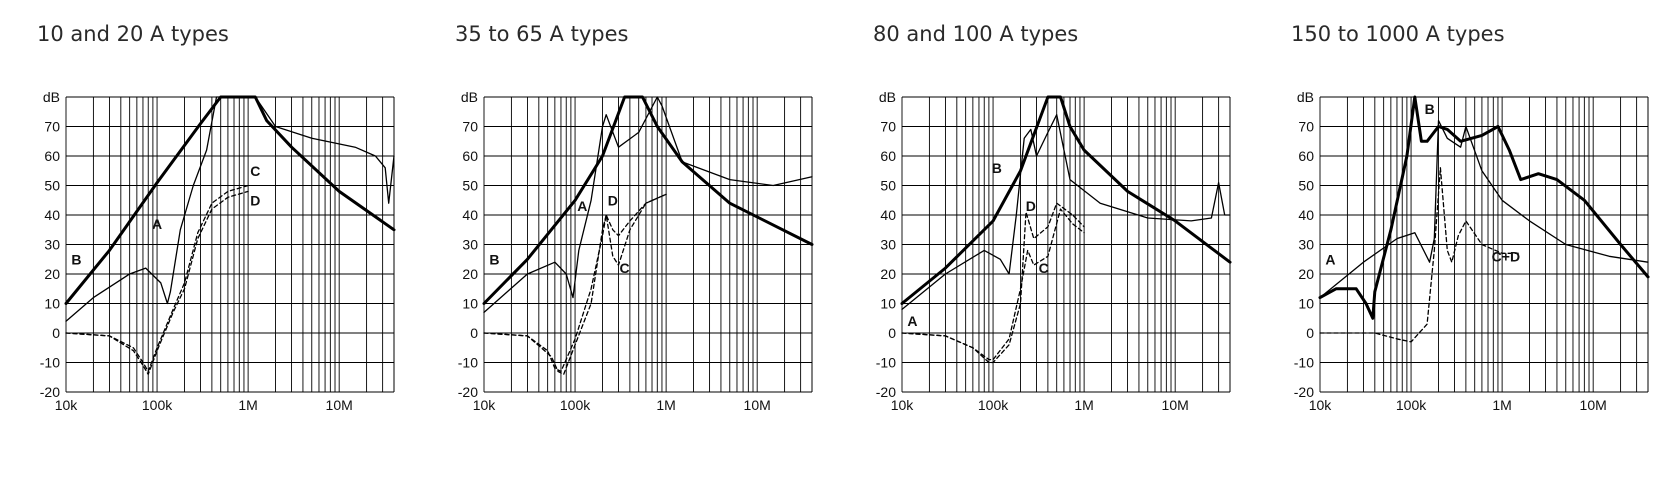 This screenshot has width=1680, height=486. Describe the element at coordinates (976, 34) in the screenshot. I see `chart-title: 80 and 100 A types` at that location.